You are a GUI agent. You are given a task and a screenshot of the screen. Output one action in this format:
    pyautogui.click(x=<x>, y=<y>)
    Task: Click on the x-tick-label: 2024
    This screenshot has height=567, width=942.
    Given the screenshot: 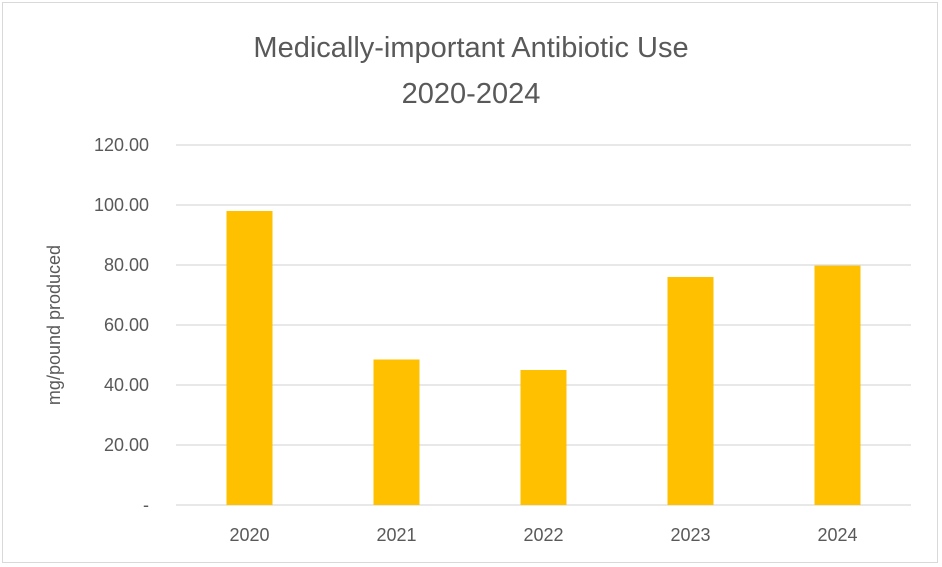 What is the action you would take?
    pyautogui.click(x=837, y=535)
    